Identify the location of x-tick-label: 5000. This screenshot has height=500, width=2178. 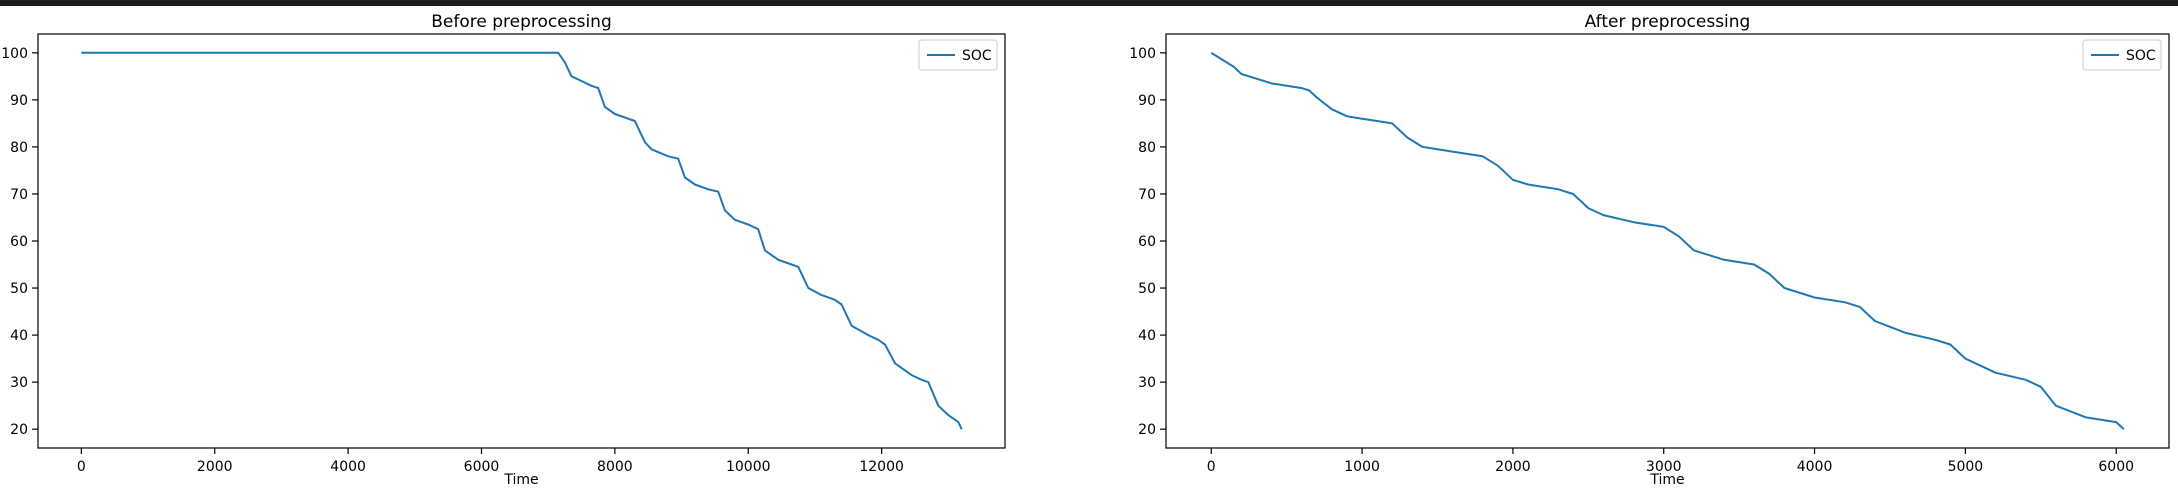
(1966, 467).